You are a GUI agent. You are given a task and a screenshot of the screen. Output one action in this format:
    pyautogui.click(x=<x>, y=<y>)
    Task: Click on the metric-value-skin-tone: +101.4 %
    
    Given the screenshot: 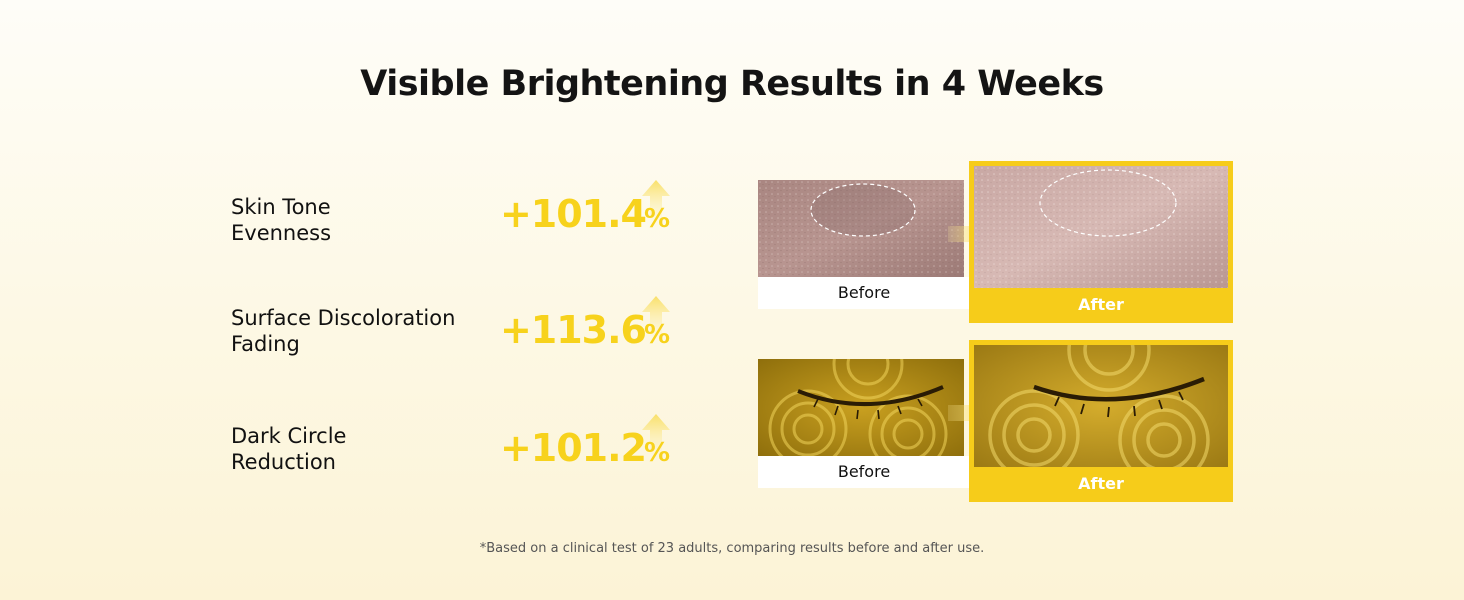 What is the action you would take?
    pyautogui.click(x=586, y=215)
    